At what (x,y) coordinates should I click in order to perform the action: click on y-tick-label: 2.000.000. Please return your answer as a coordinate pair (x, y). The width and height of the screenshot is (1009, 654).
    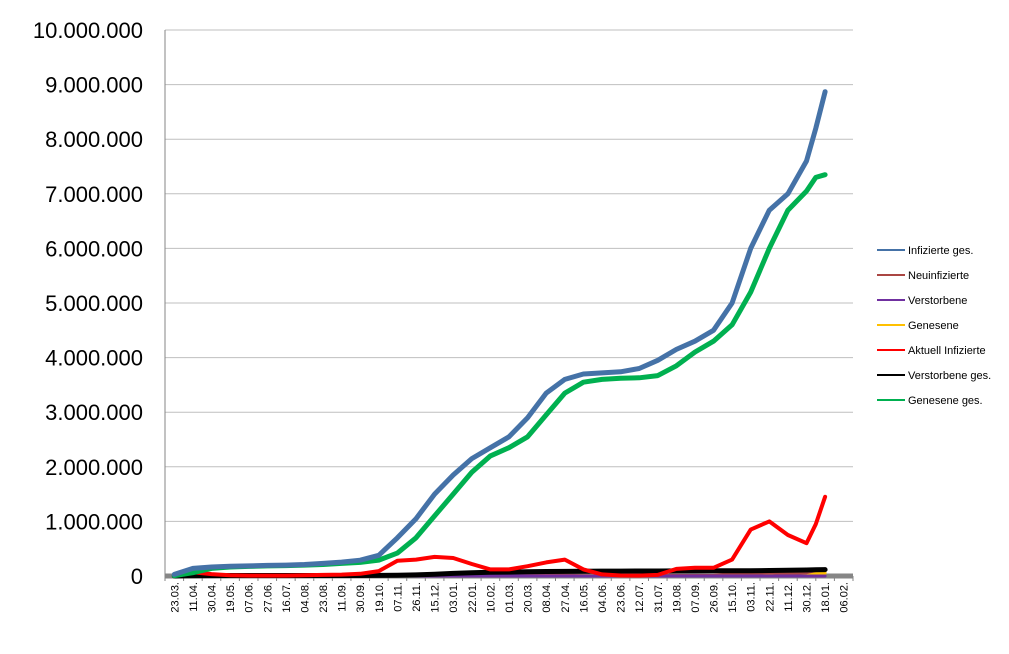
    Looking at the image, I should click on (94, 467).